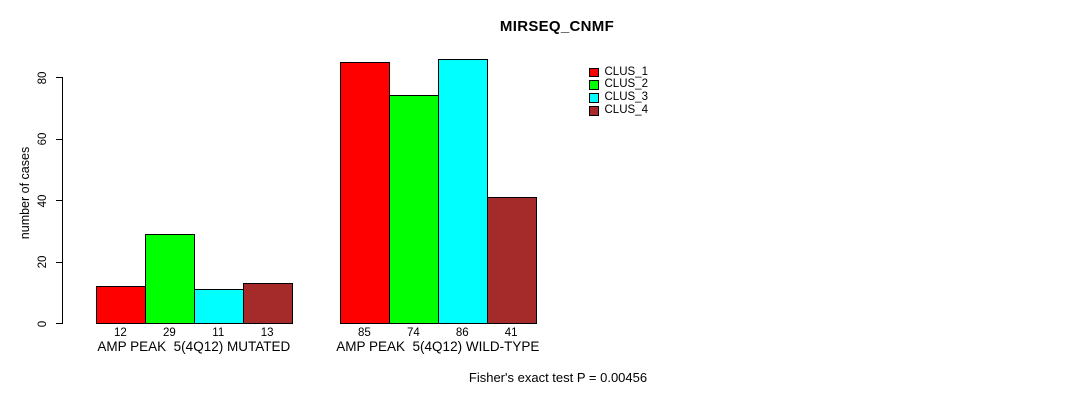 Image resolution: width=1090 pixels, height=400 pixels. Describe the element at coordinates (558, 377) in the screenshot. I see `fisher-test-annotation: Fisher's exact test P = 0.00456` at that location.